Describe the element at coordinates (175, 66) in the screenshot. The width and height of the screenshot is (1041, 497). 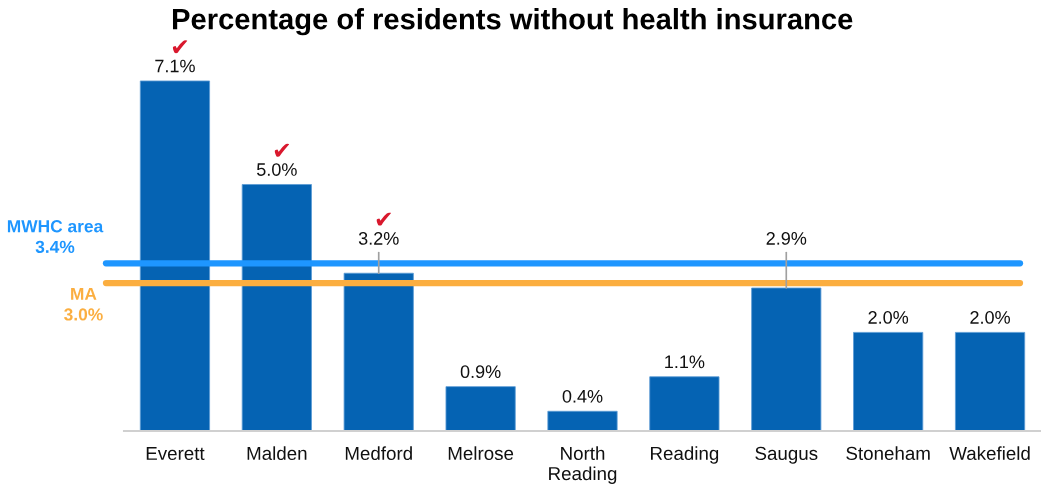
I see `data-label: 7.1%` at that location.